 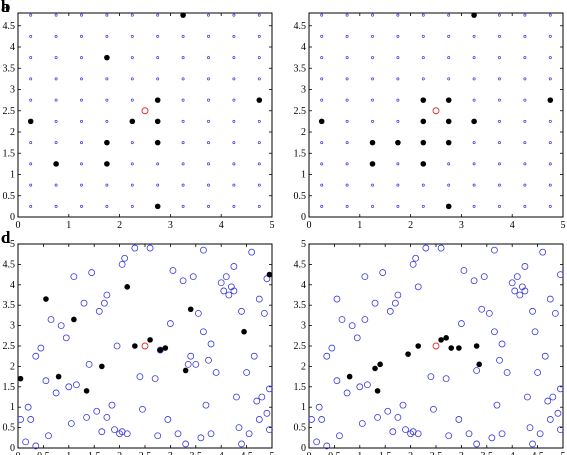 I want to click on x-tick-label: 0, so click(x=309, y=453).